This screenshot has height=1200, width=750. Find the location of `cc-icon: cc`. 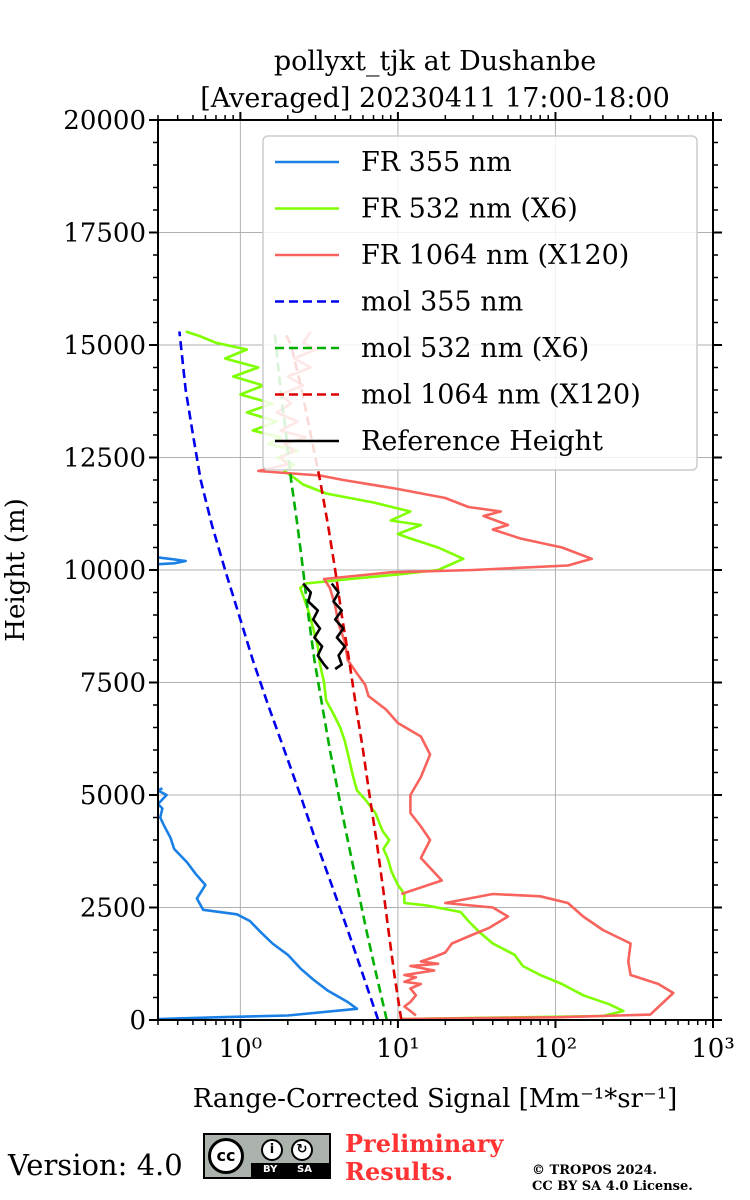

cc-icon: cc is located at coordinates (226, 1156).